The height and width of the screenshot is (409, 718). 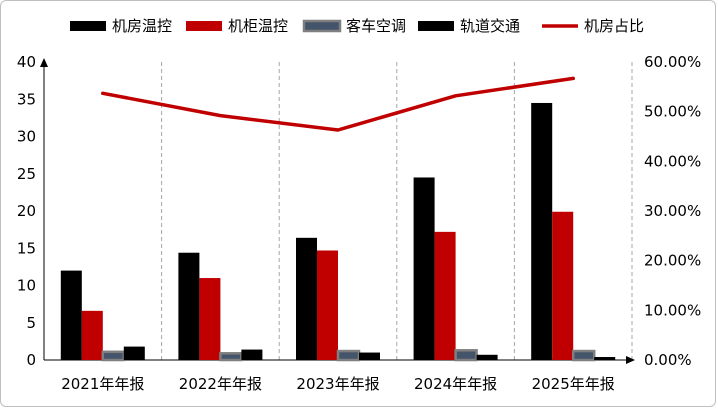 What do you see at coordinates (31, 323) in the screenshot?
I see `y-left-tick-label: 5` at bounding box center [31, 323].